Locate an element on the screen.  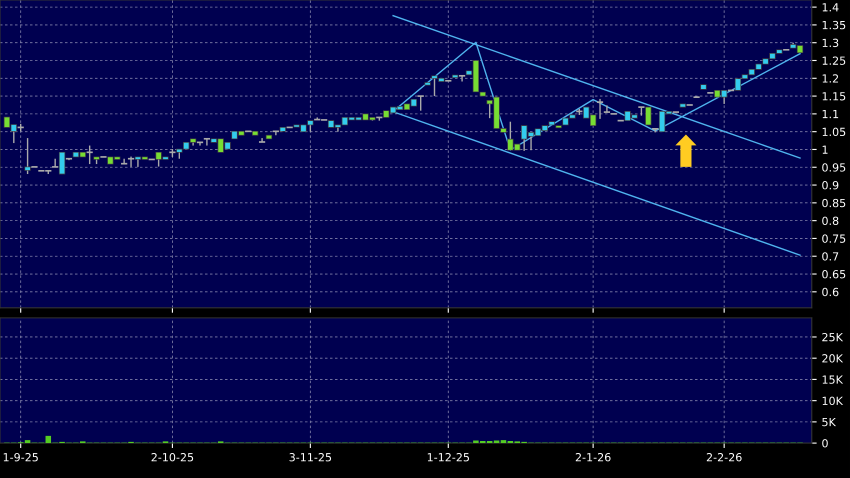
y-tick-label: 0.7 is located at coordinates (830, 256).